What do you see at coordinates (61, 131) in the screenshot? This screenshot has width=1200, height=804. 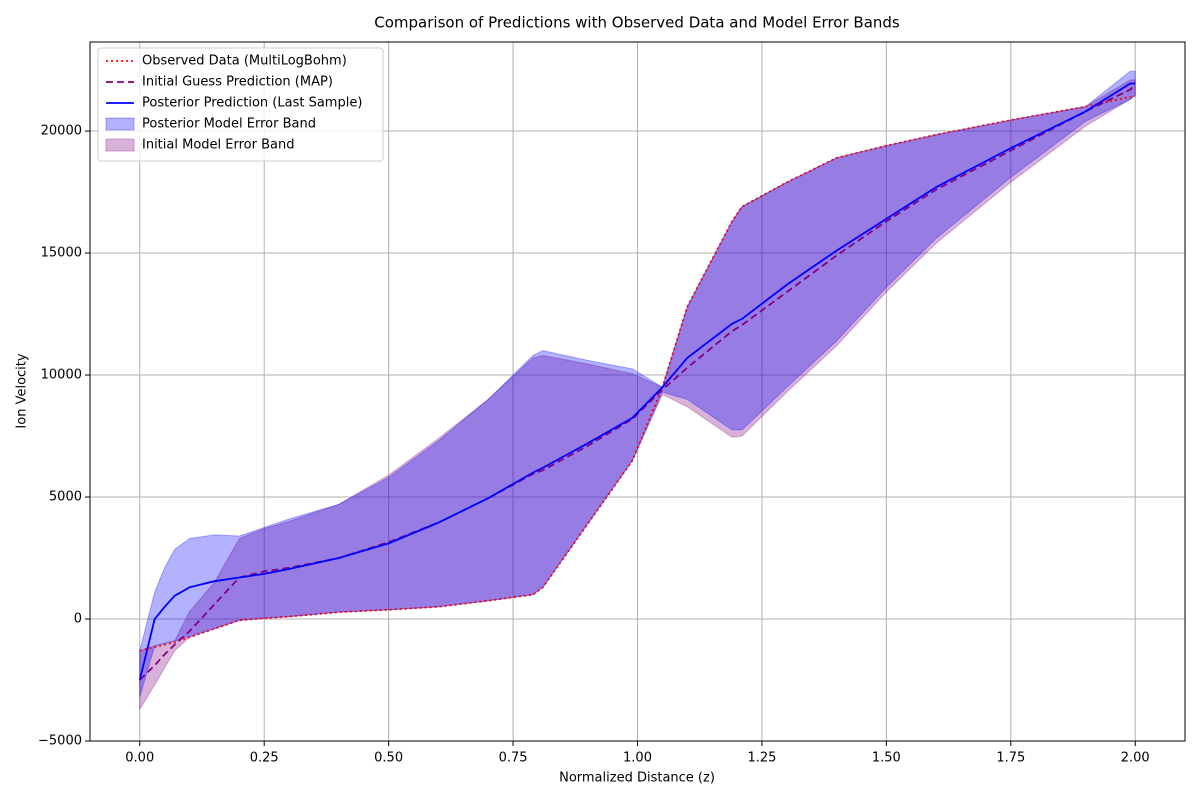 I see `y-tick-label: 20000` at bounding box center [61, 131].